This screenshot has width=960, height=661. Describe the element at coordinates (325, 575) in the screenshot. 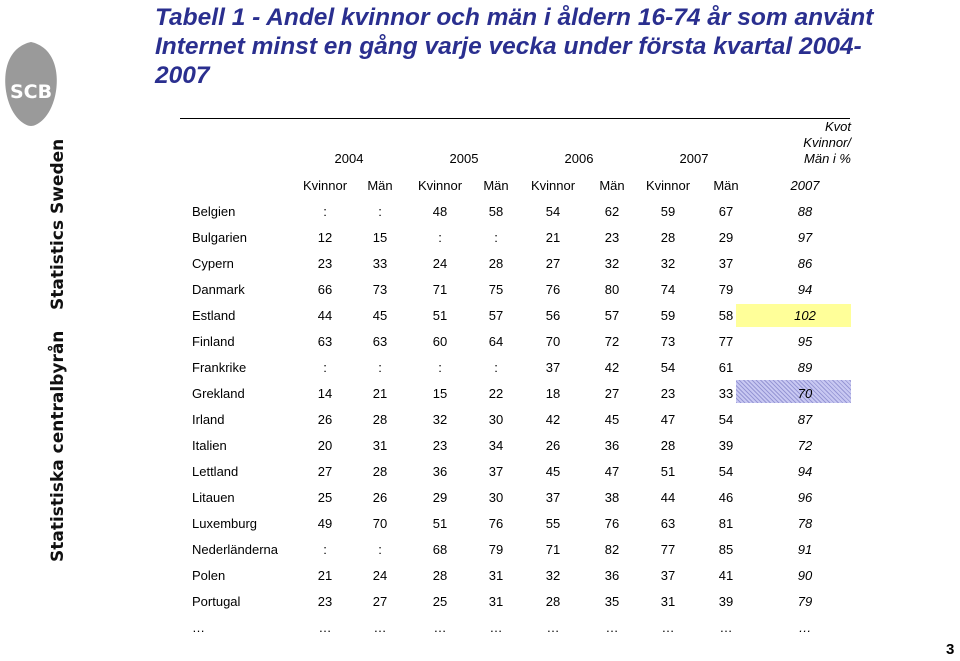

I see `table-cell: 21` at that location.